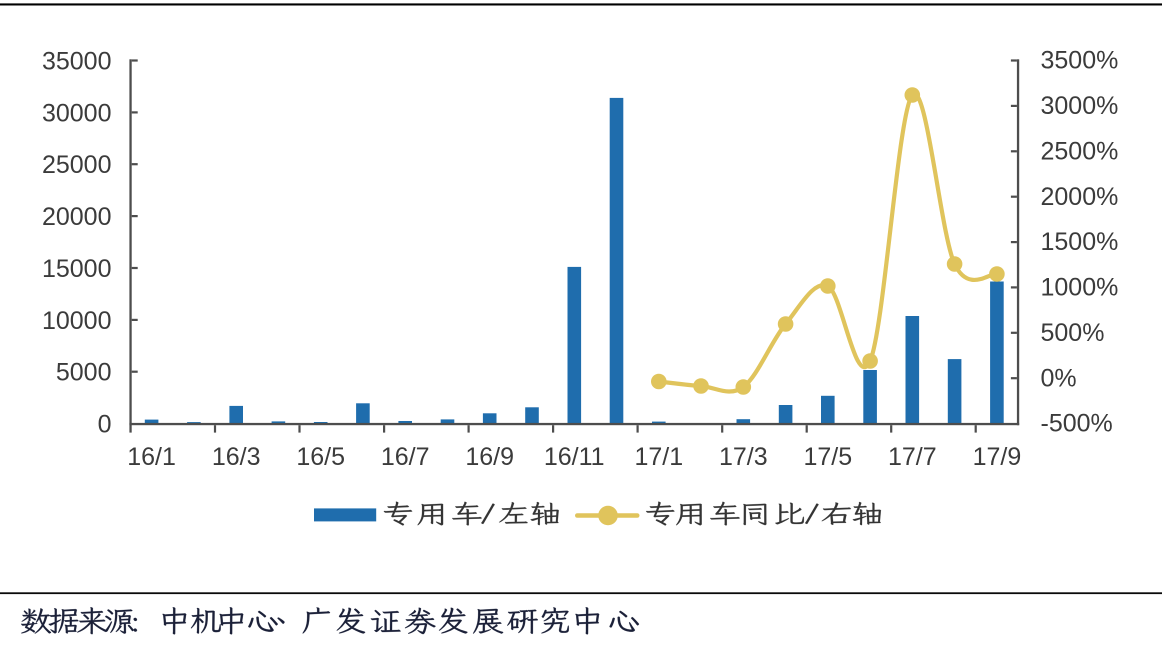 The height and width of the screenshot is (650, 1162). I want to click on svg-text: 25000, so click(77, 165).